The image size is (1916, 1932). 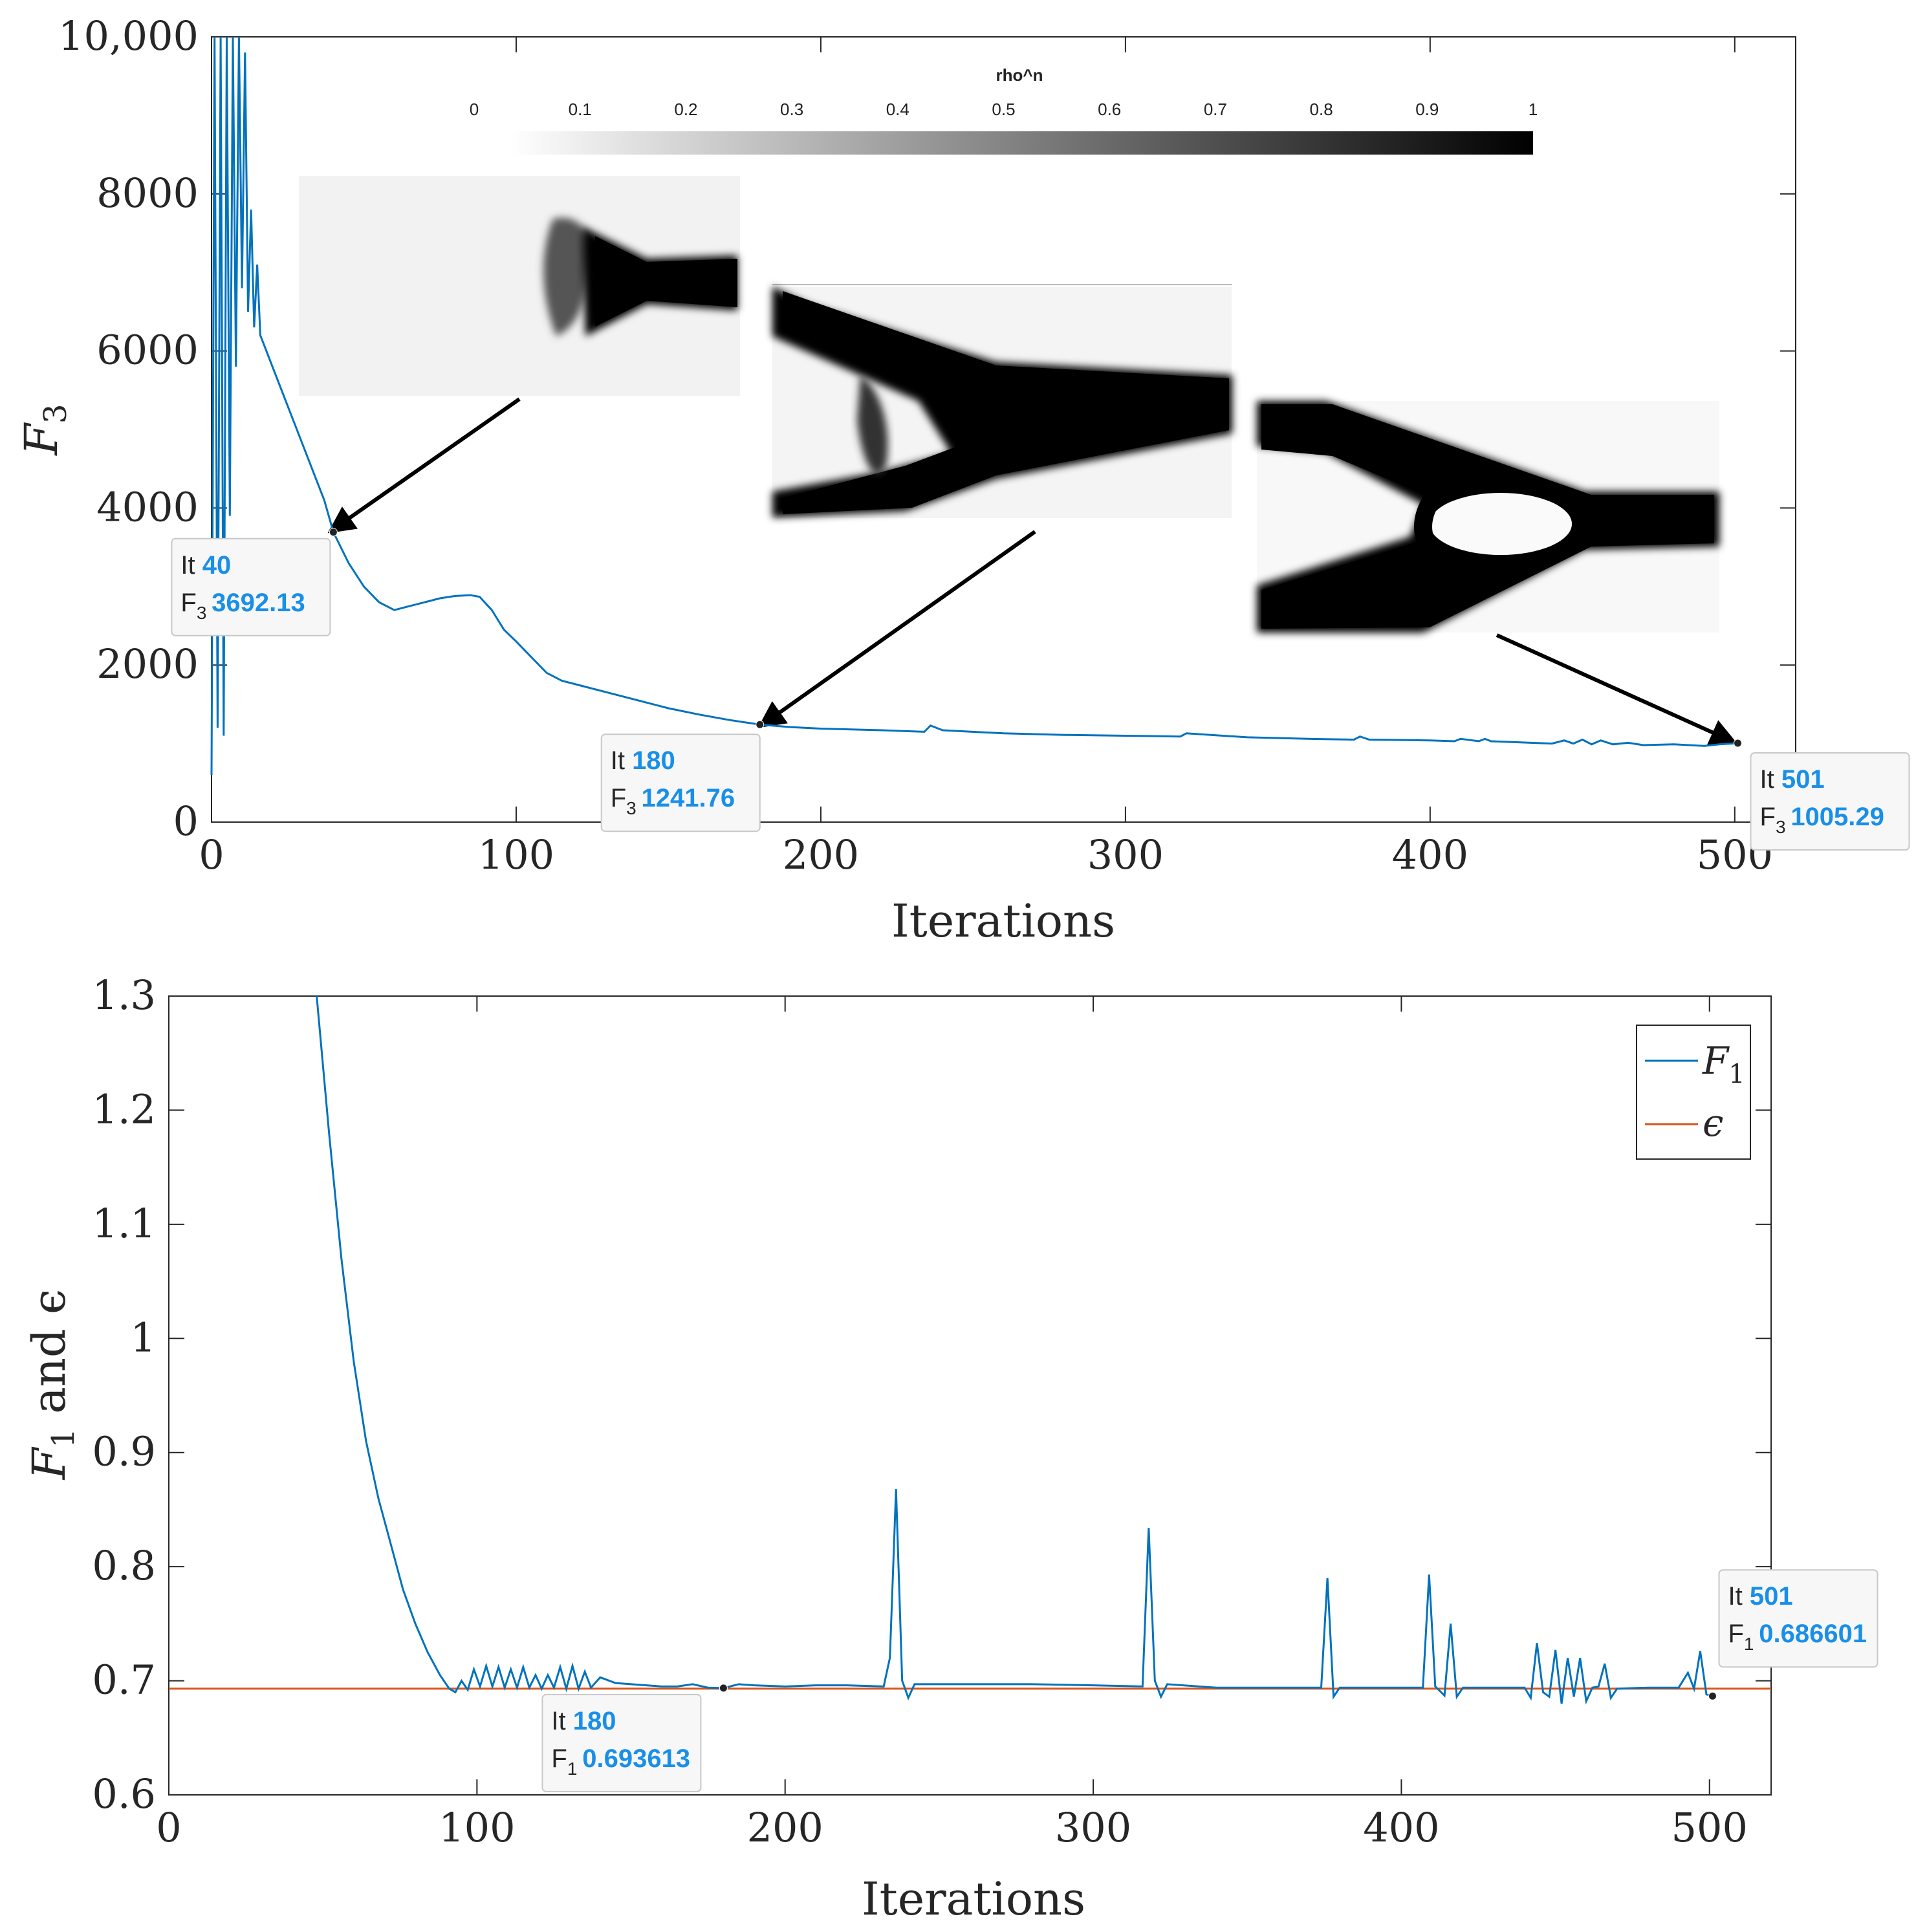 I want to click on datatip: It 180 F3 1241.76, so click(x=682, y=776).